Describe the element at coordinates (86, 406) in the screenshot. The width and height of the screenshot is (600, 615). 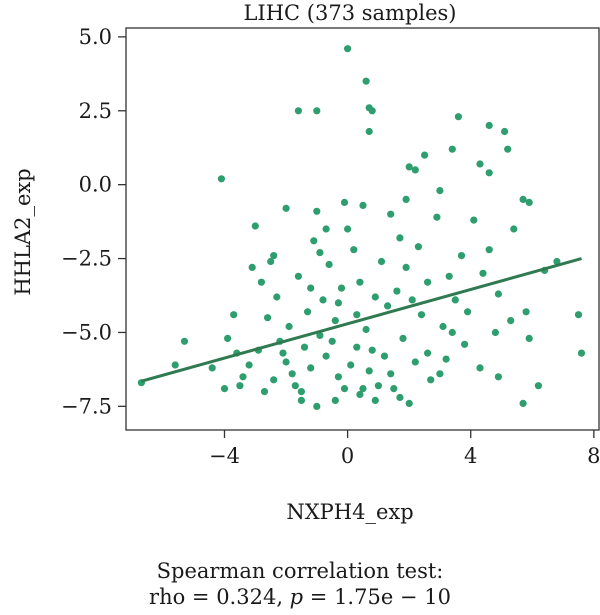
I see `y-tick-label: −7.5` at that location.